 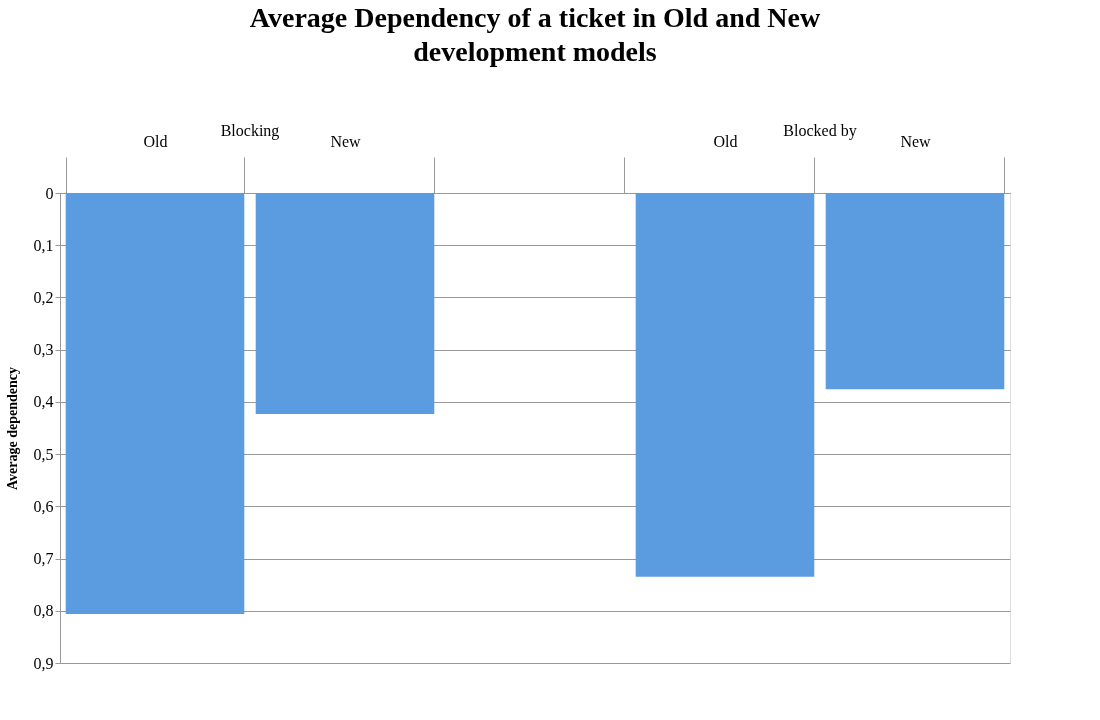 What do you see at coordinates (43, 245) in the screenshot?
I see `y-tick-label: 0,1` at bounding box center [43, 245].